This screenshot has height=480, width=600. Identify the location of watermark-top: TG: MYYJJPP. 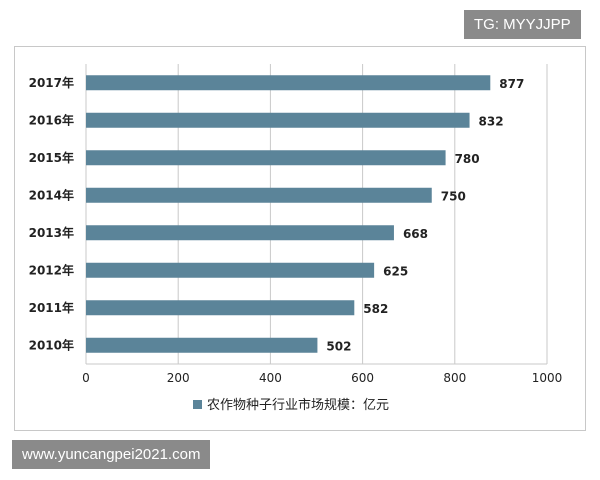
(522, 24).